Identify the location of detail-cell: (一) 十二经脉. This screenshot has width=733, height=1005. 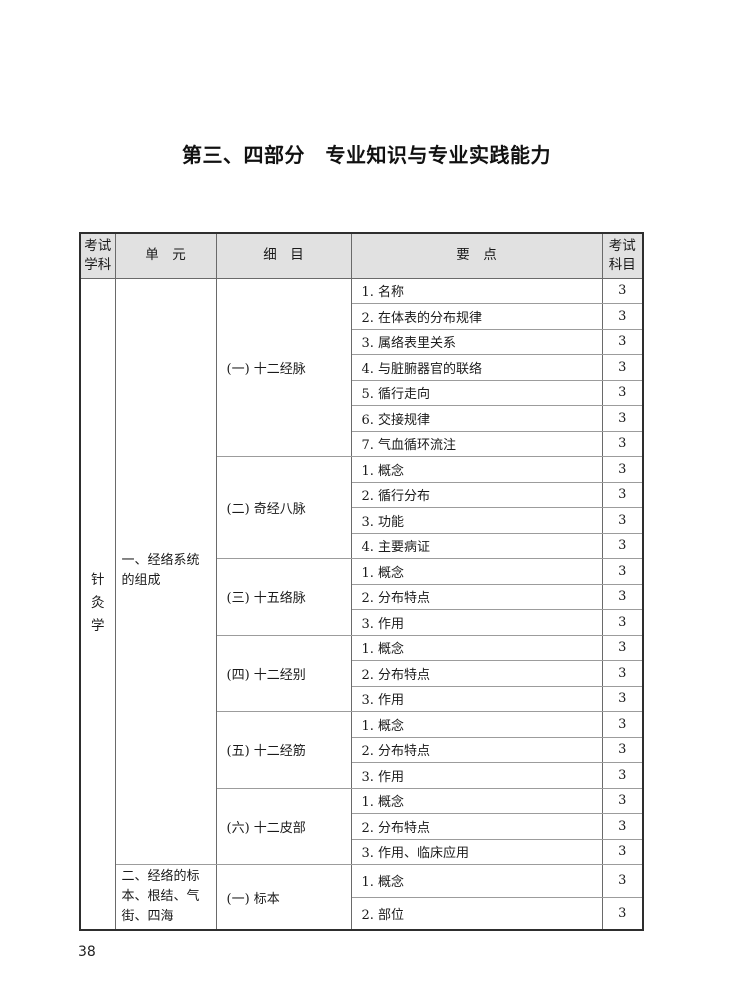
(283, 367).